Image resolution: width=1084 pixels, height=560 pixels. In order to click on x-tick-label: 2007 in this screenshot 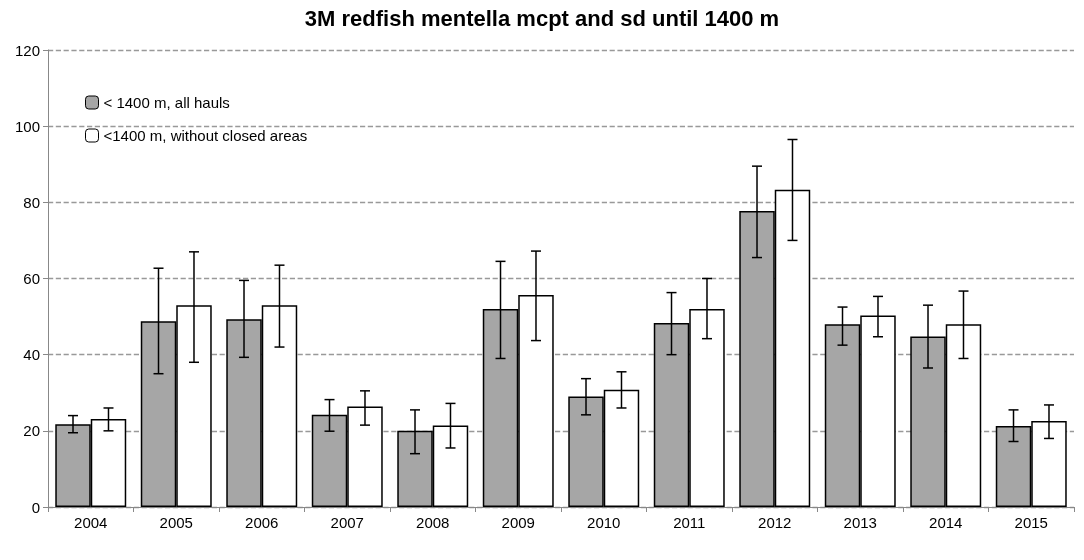, I will do `click(347, 522)`.